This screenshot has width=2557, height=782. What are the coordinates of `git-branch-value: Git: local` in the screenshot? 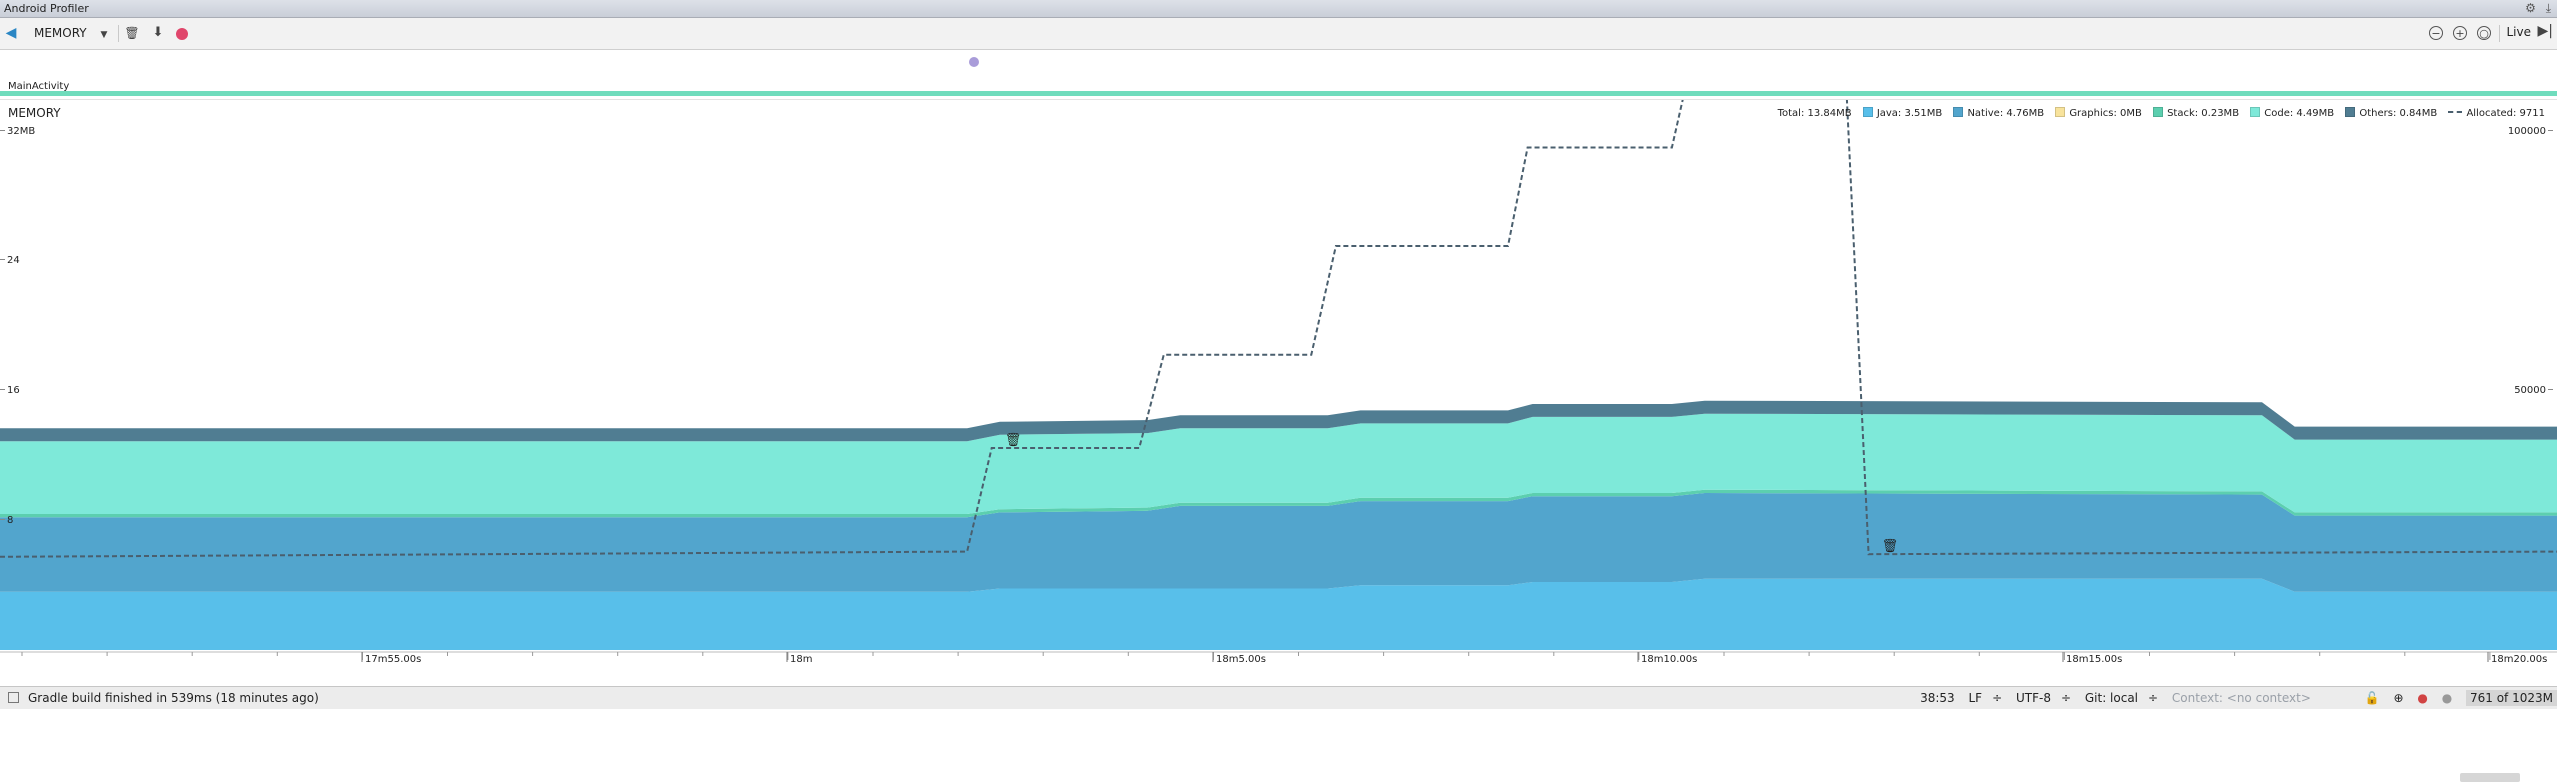 It's located at (2111, 698).